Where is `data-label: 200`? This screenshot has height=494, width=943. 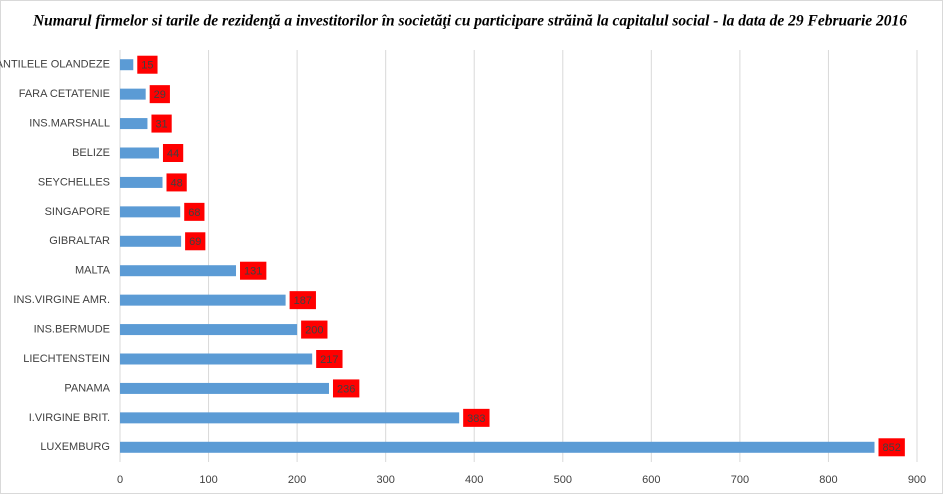
data-label: 200 is located at coordinates (314, 330).